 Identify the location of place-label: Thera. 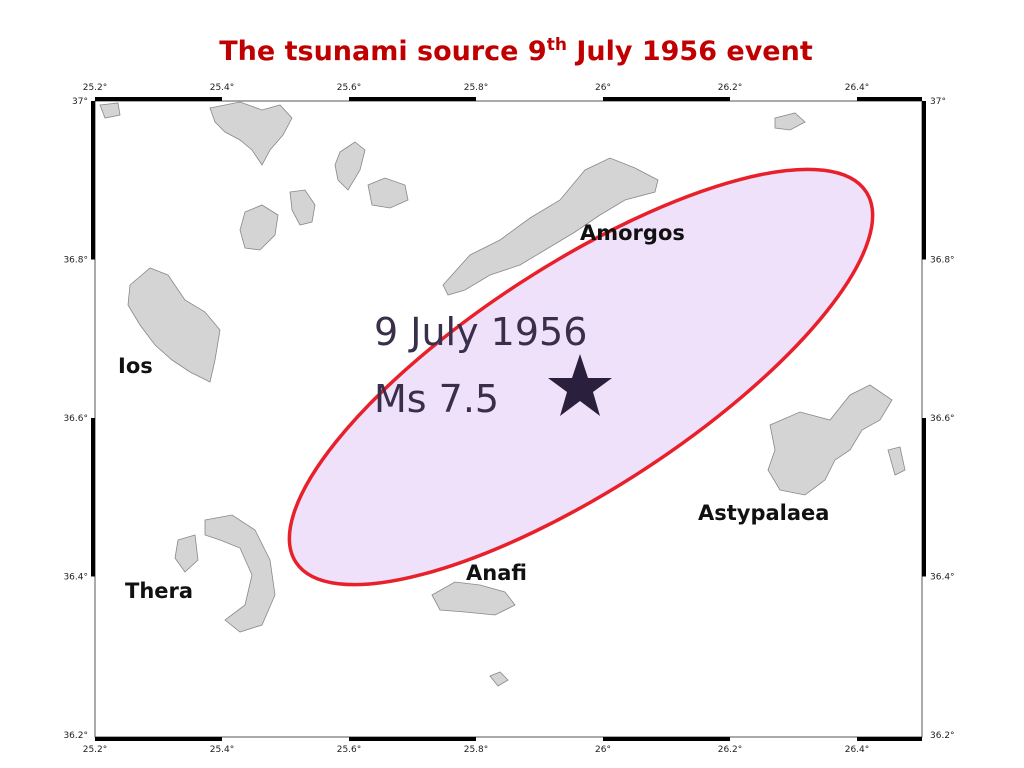
(159, 591).